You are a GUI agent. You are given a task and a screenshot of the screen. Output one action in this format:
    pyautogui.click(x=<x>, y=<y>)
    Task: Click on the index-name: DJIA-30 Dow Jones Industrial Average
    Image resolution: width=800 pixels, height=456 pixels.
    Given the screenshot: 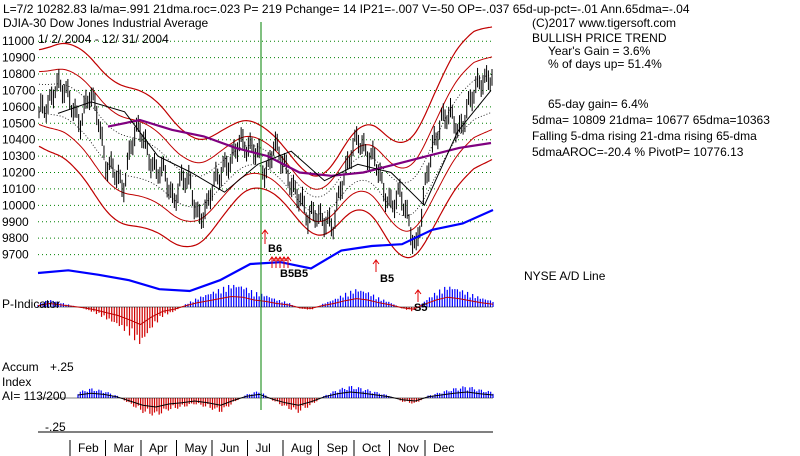 What is the action you would take?
    pyautogui.click(x=106, y=23)
    